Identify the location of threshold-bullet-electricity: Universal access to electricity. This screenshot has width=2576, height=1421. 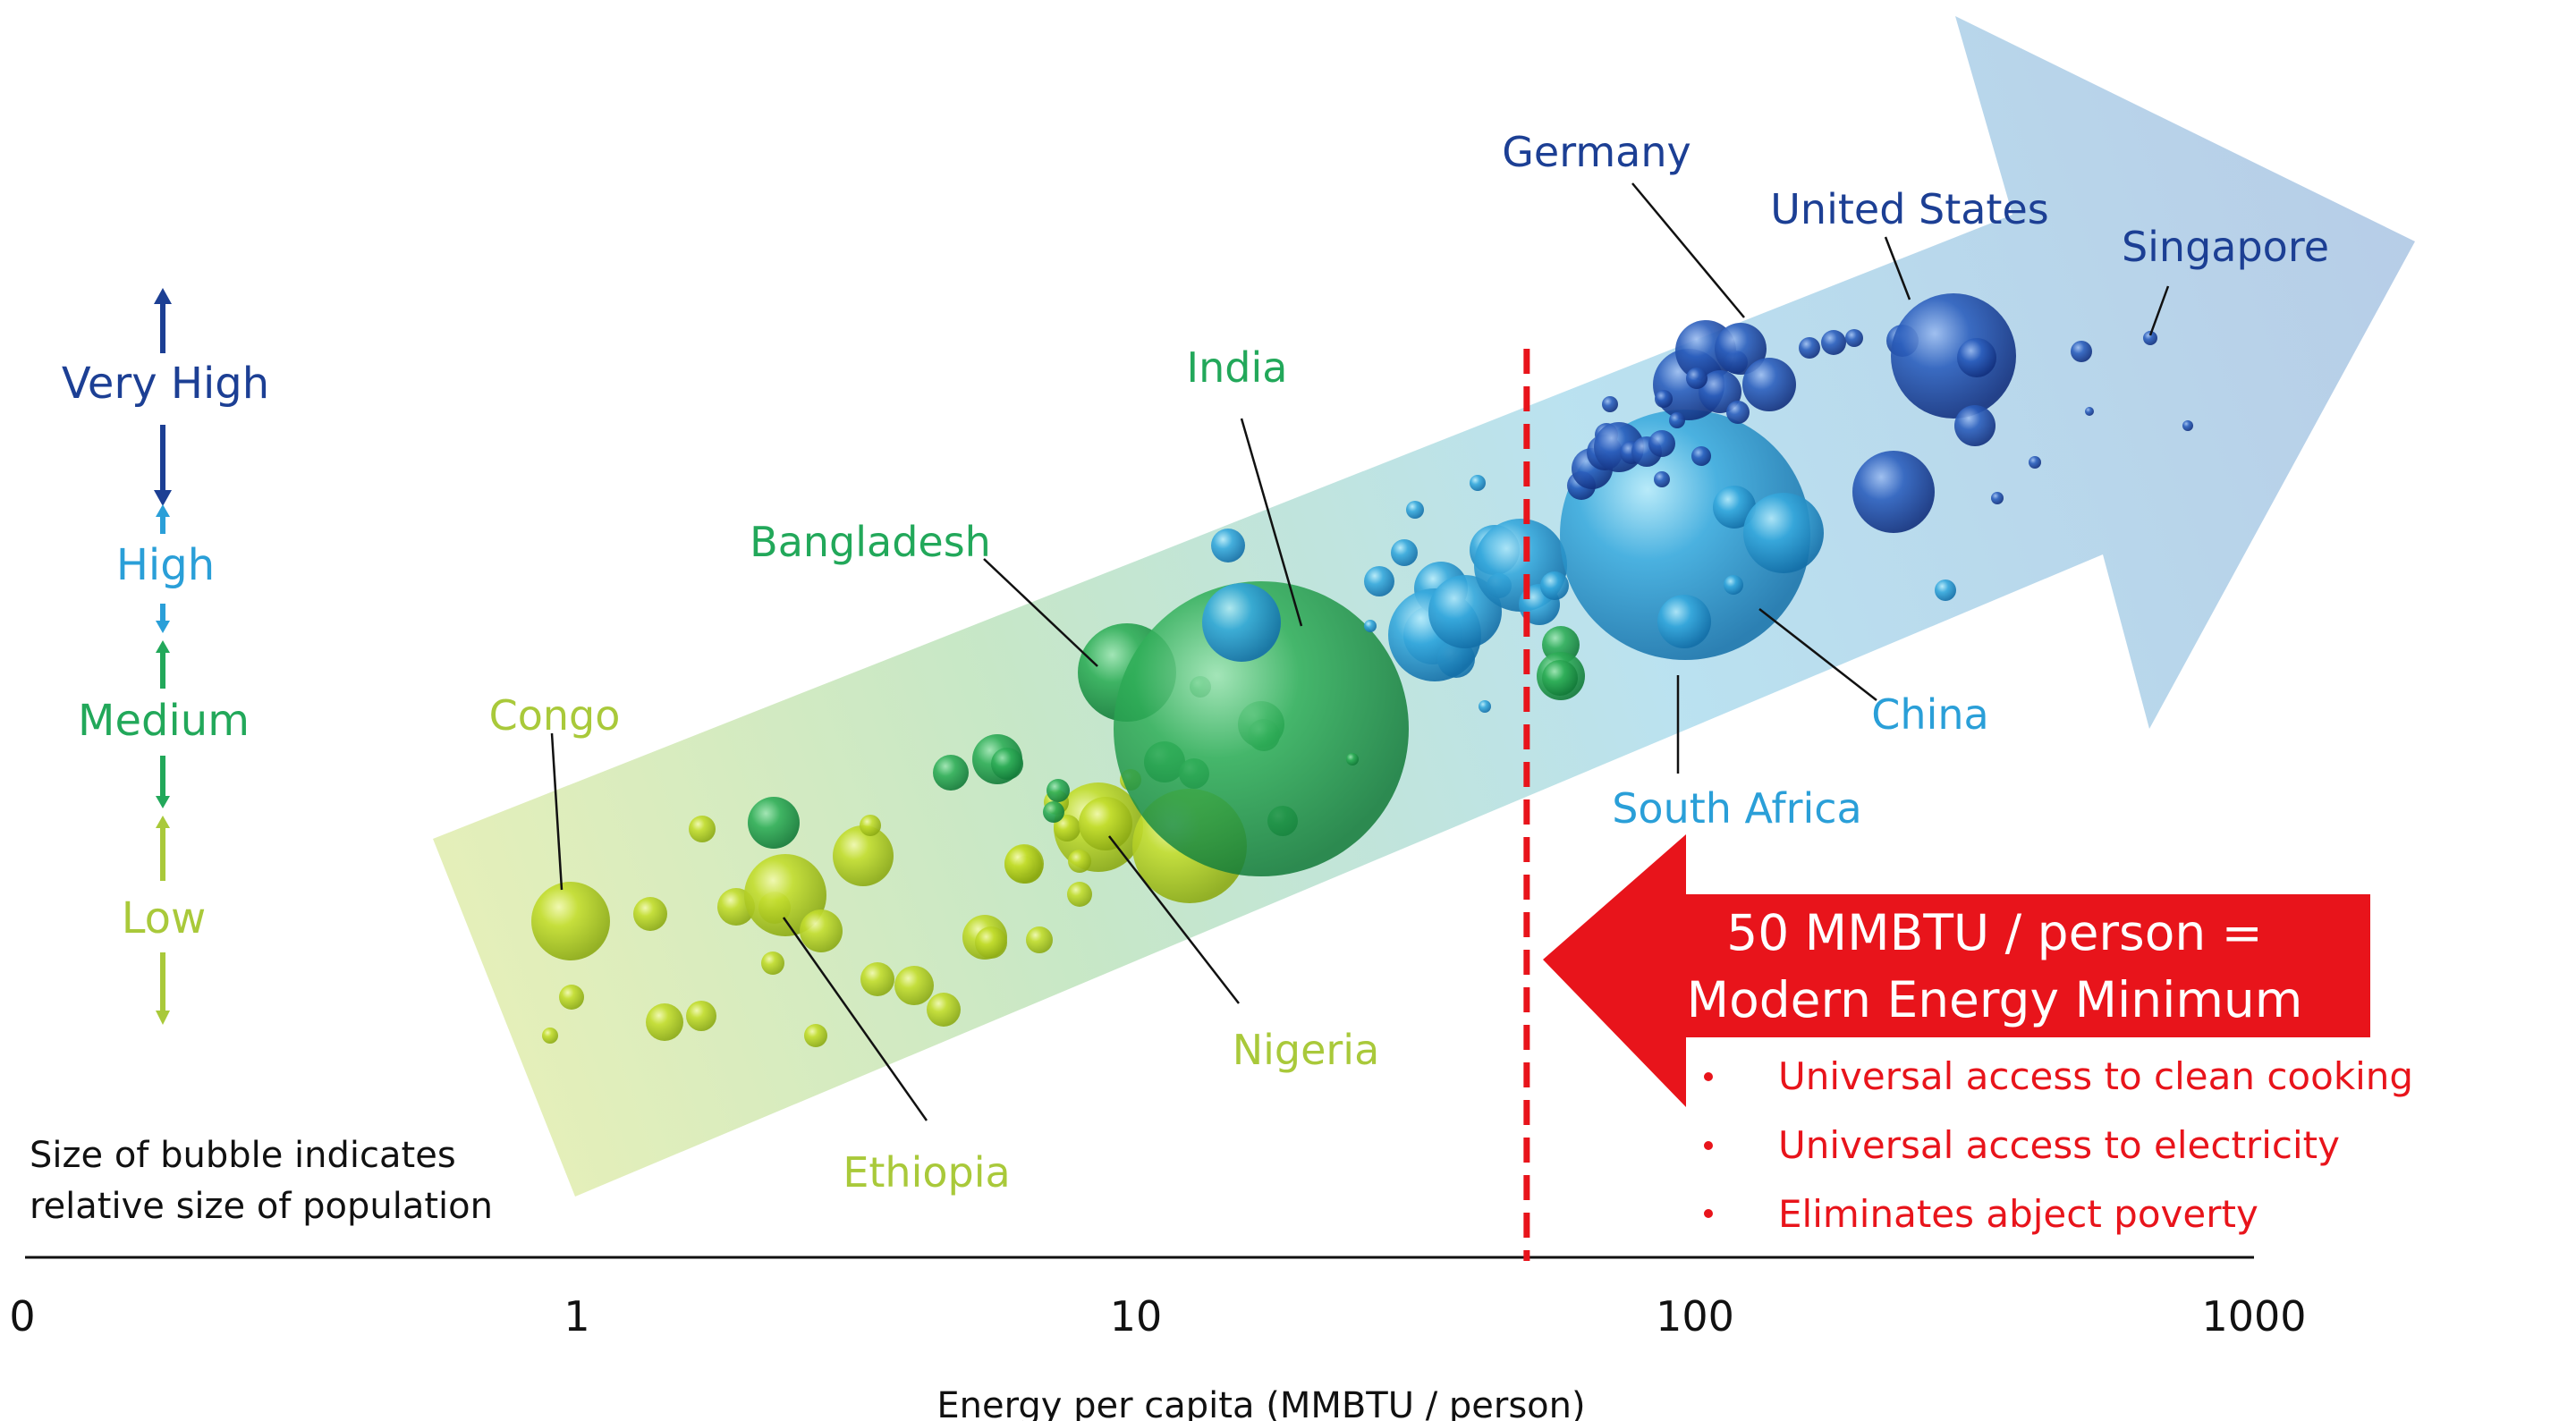
(2059, 1145).